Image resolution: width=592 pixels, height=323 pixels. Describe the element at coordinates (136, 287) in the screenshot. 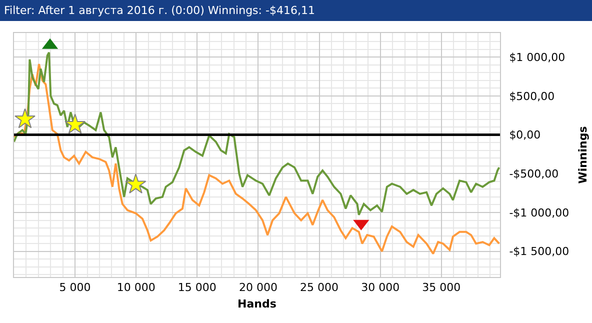

I see `x-tick-label: 10 000` at that location.